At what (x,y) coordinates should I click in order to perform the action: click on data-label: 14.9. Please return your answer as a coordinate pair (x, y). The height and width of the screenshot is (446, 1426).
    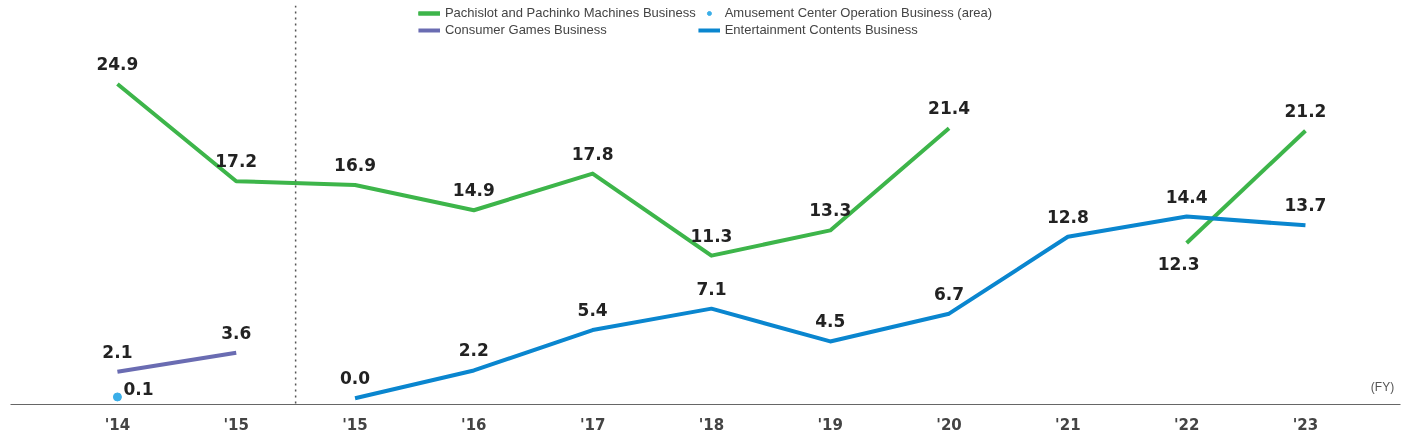
    Looking at the image, I should click on (473, 190).